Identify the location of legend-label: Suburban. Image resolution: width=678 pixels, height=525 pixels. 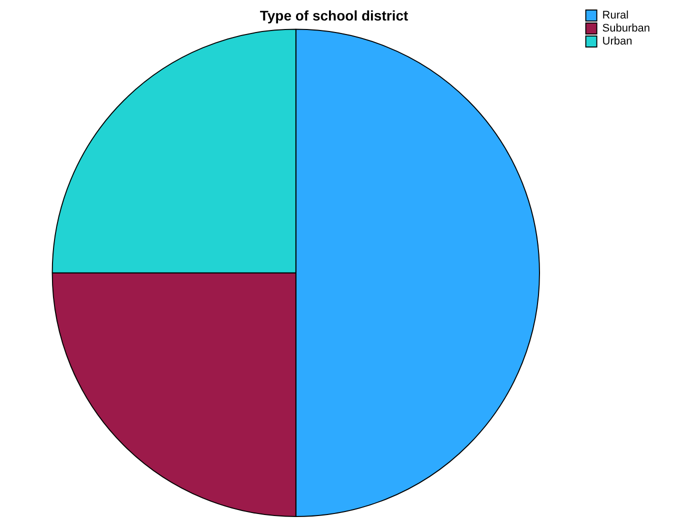
(626, 28).